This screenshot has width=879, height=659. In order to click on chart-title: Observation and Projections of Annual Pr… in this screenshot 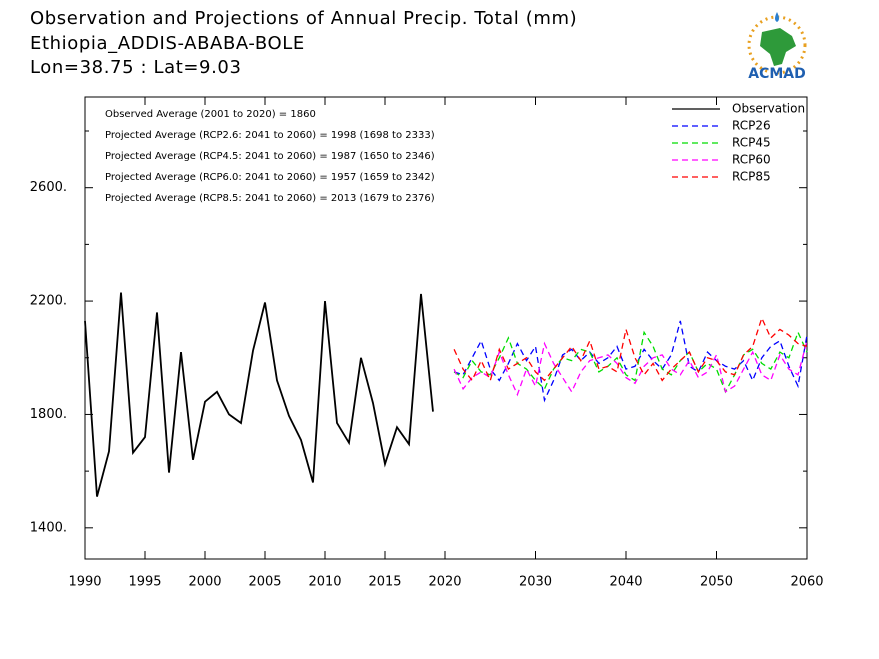, I will do `click(303, 18)`.